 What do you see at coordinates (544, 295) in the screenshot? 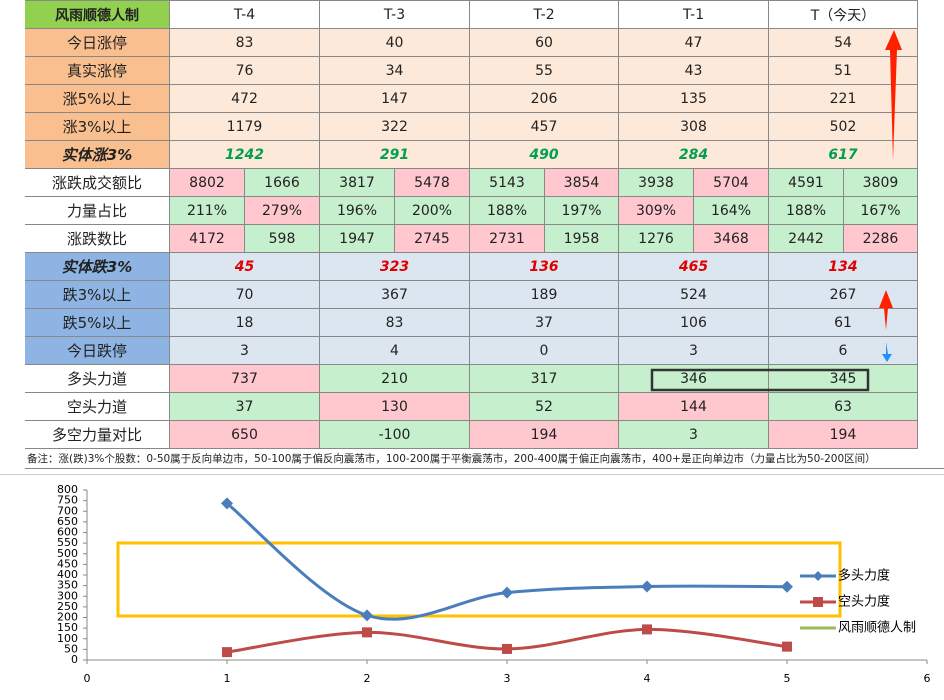
I see `data-cell: 189` at bounding box center [544, 295].